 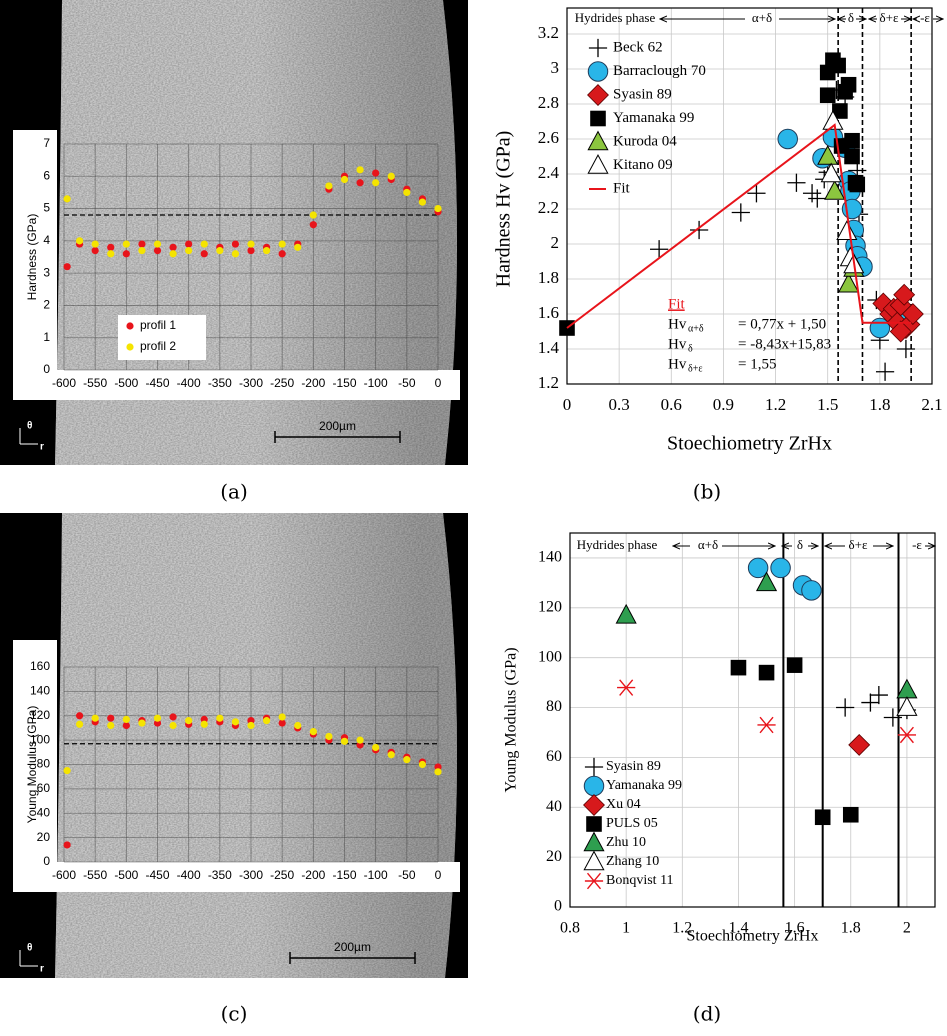 I want to click on legend-label: Zhu 10, so click(x=626, y=842).